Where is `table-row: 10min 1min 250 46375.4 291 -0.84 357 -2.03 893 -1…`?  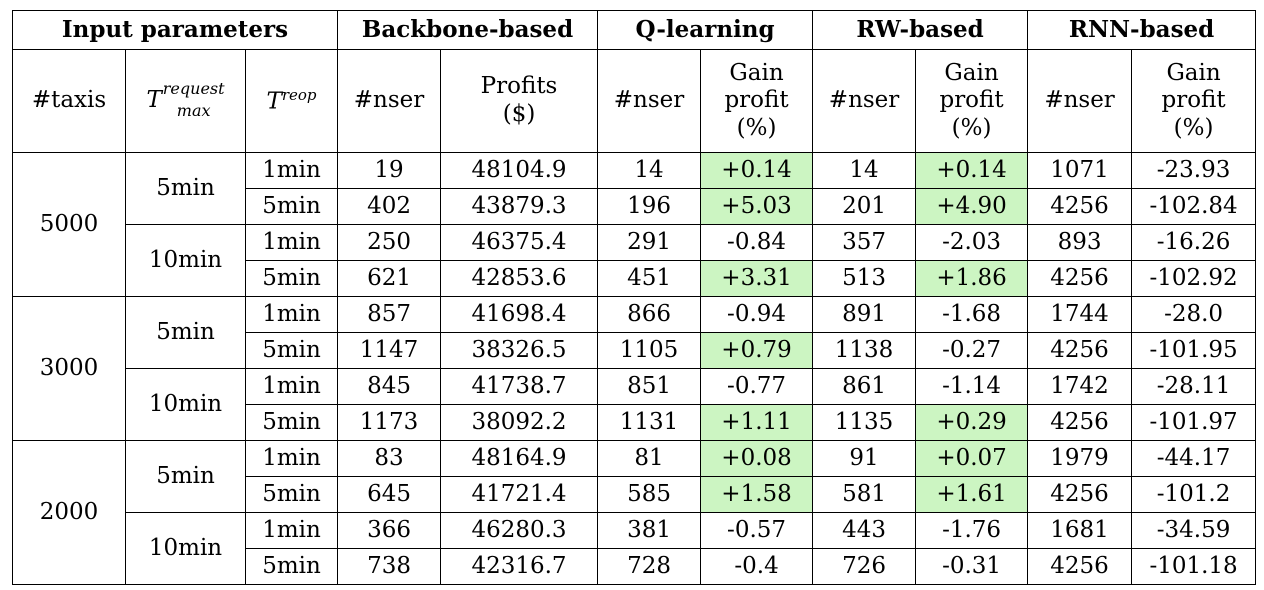
table-row: 10min 1min 250 46375.4 291 -0.84 357 -2.03 893 -1… is located at coordinates (635, 260).